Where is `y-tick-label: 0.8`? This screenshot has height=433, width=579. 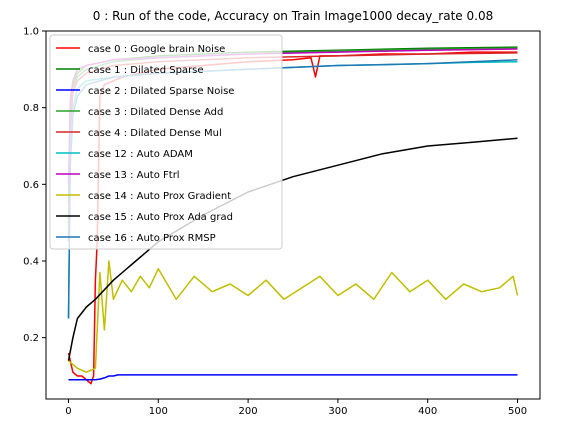 y-tick-label: 0.8 is located at coordinates (31, 108).